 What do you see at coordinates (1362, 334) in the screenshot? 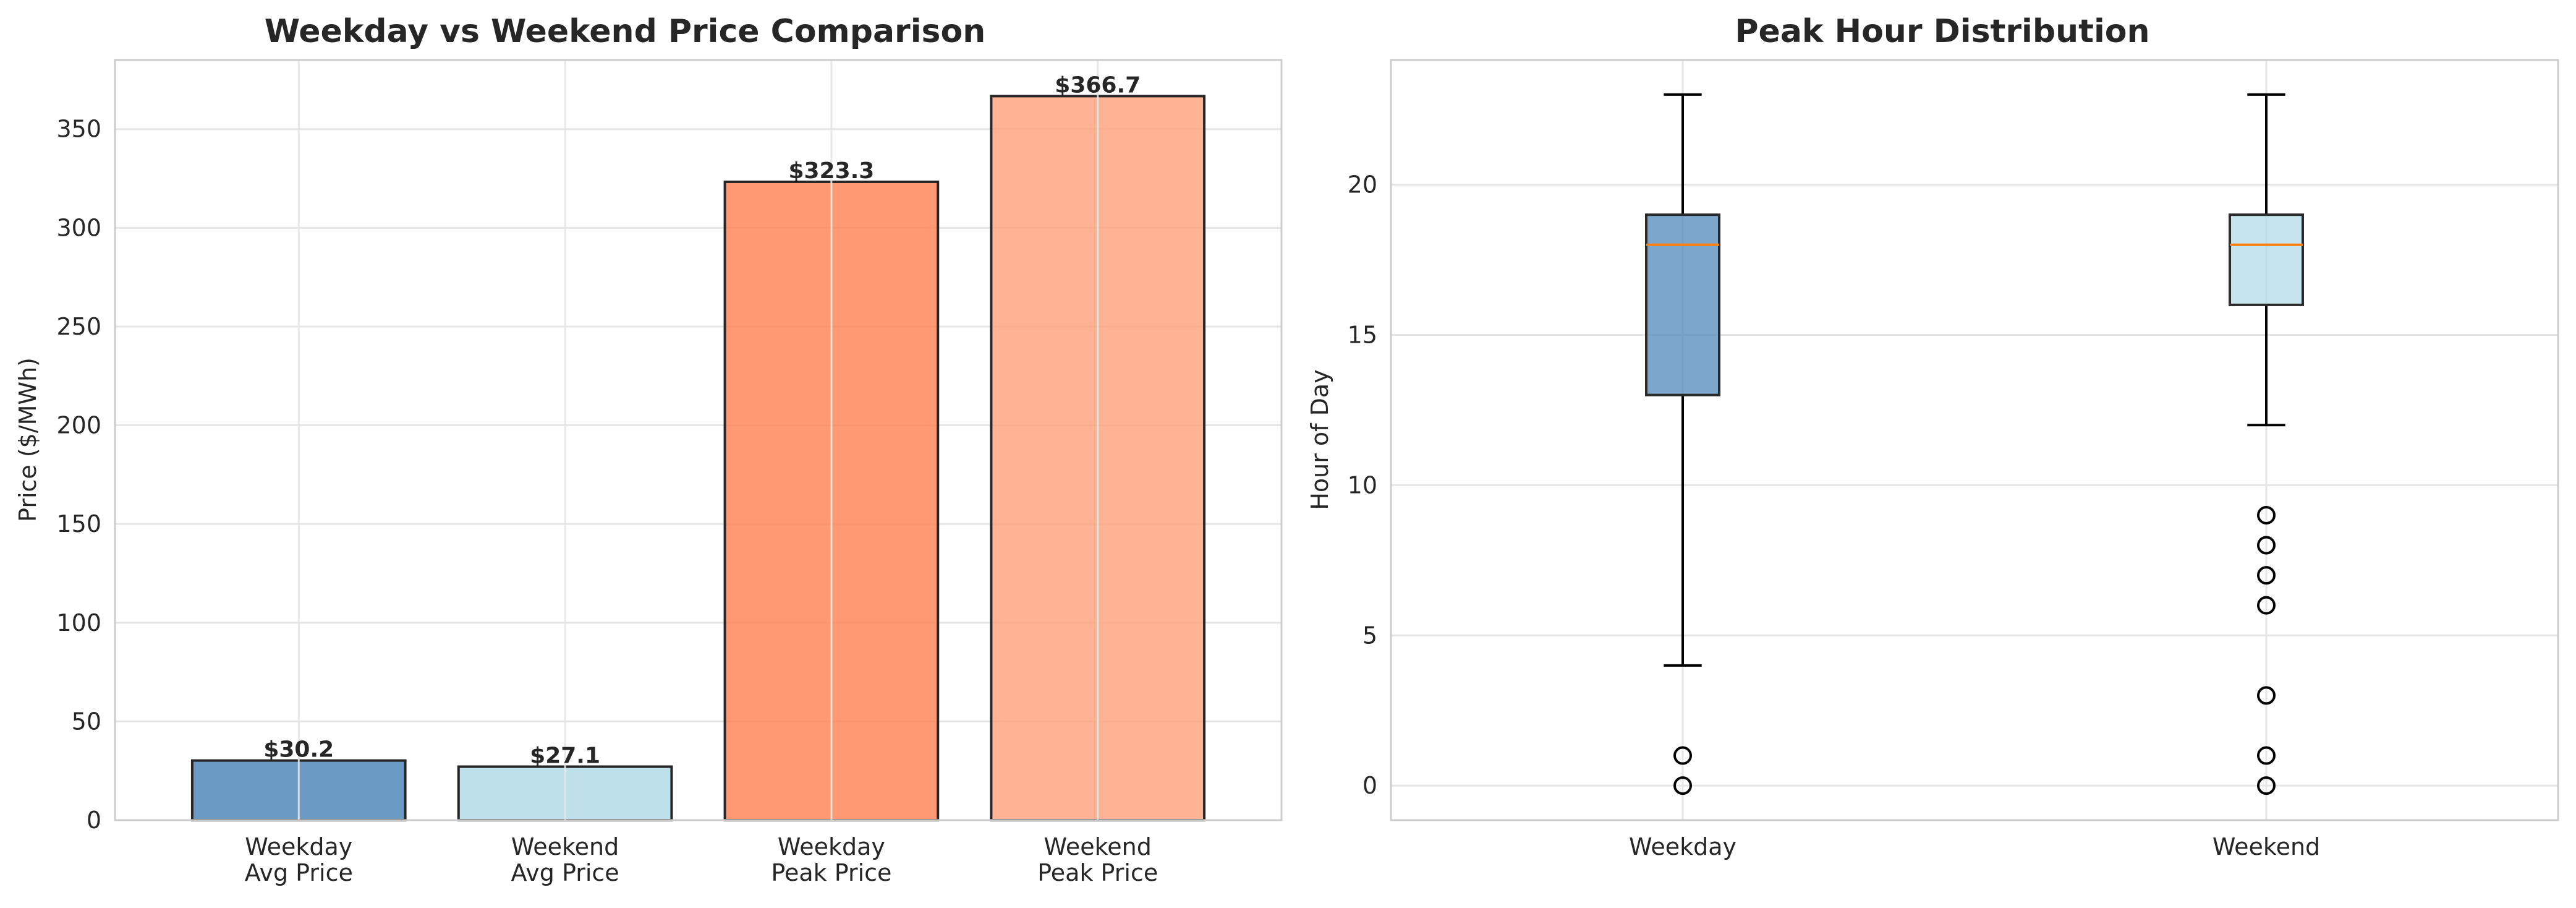
I see `box-plot-y-tick-label: 15` at bounding box center [1362, 334].